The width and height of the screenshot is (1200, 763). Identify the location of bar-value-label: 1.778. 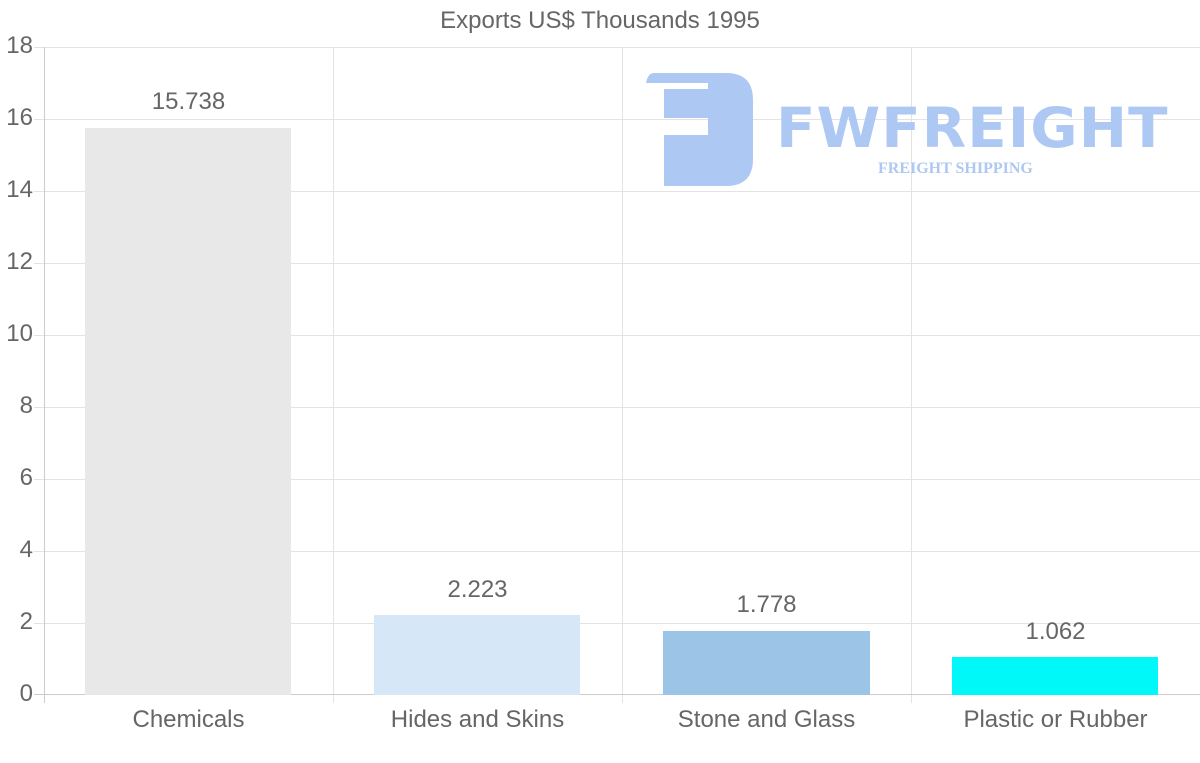
(766, 604).